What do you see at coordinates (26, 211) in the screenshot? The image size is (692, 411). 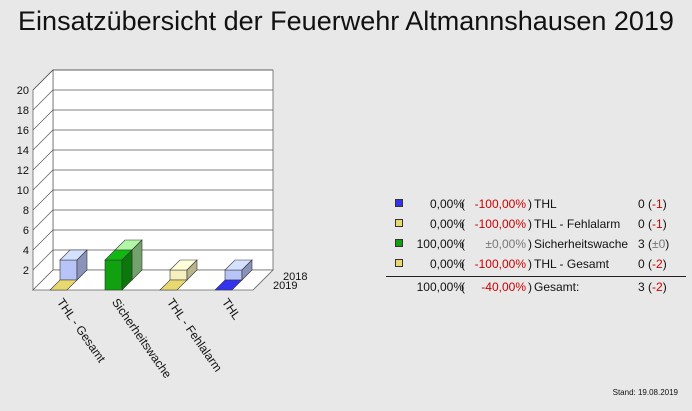 I see `y-tick-label: 8` at bounding box center [26, 211].